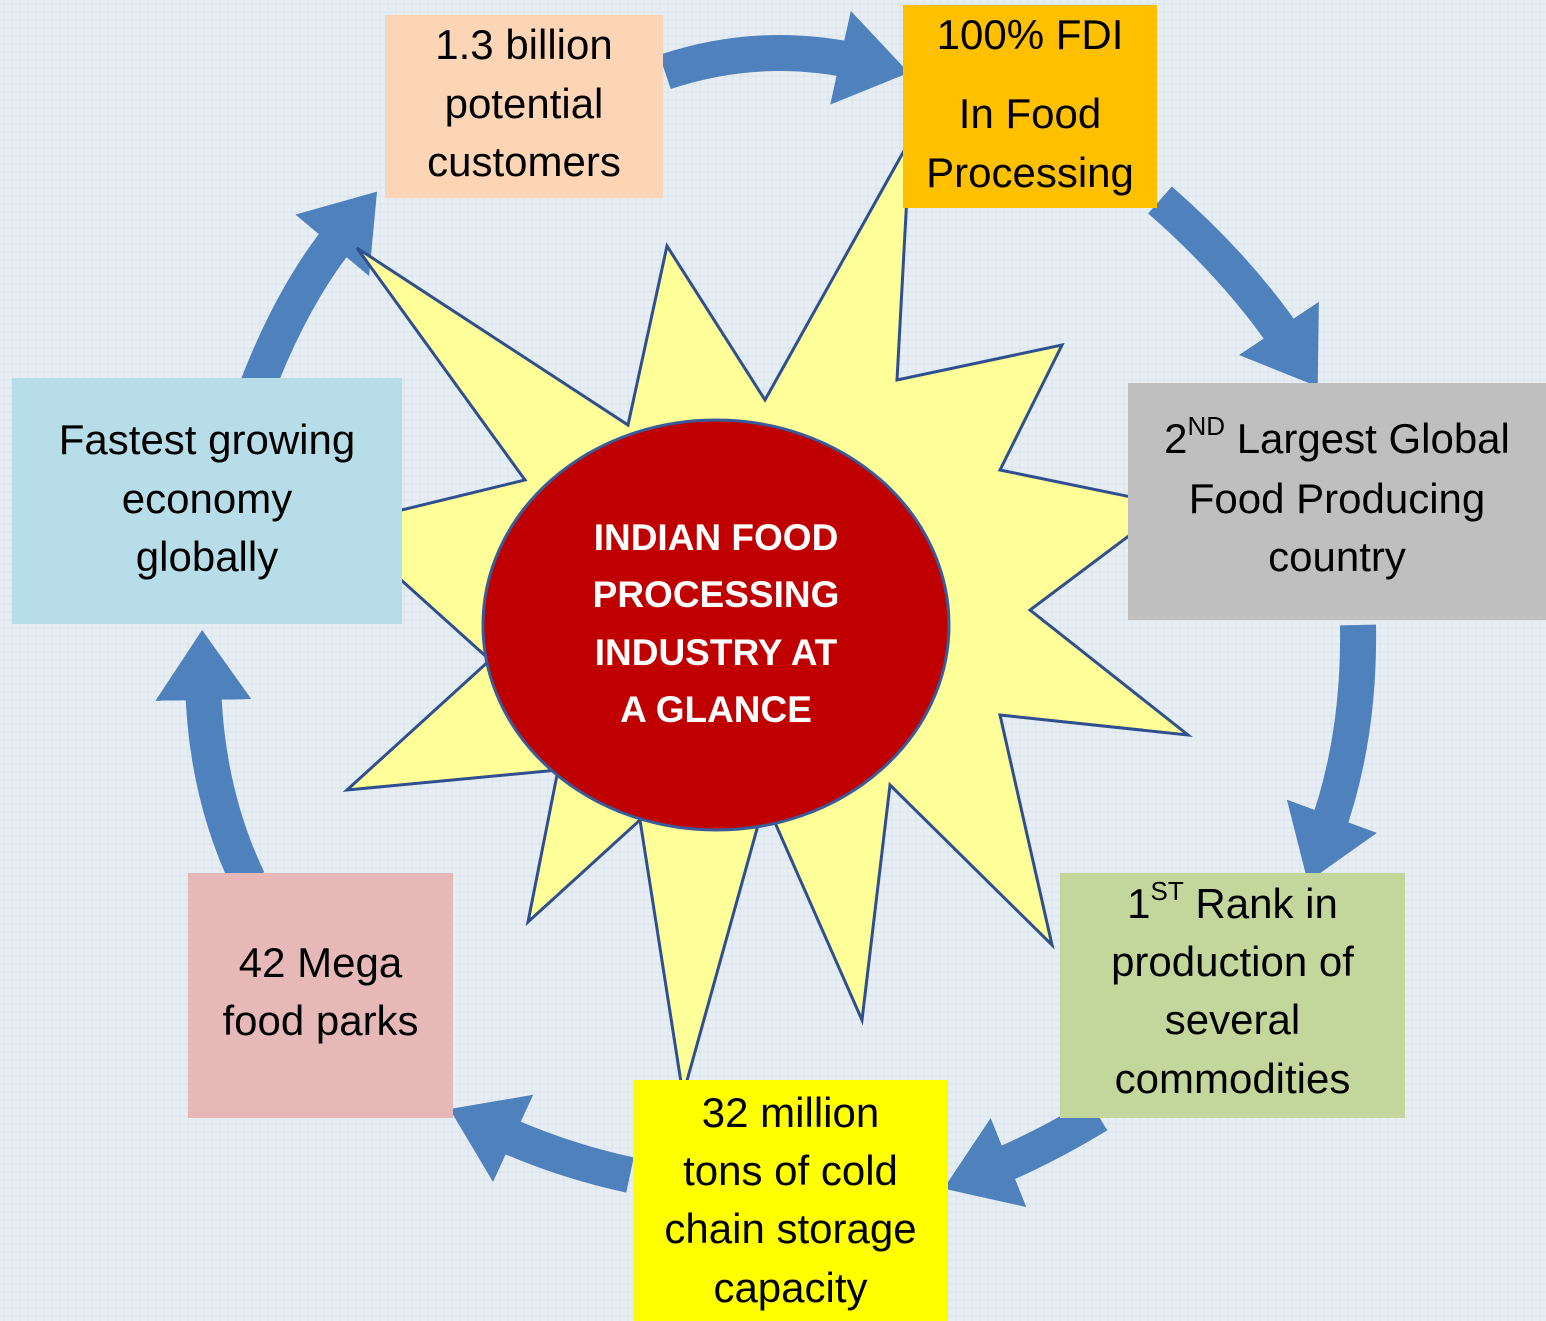 Image resolution: width=1546 pixels, height=1321 pixels. Describe the element at coordinates (1233, 1078) in the screenshot. I see `node-text: commodities` at that location.